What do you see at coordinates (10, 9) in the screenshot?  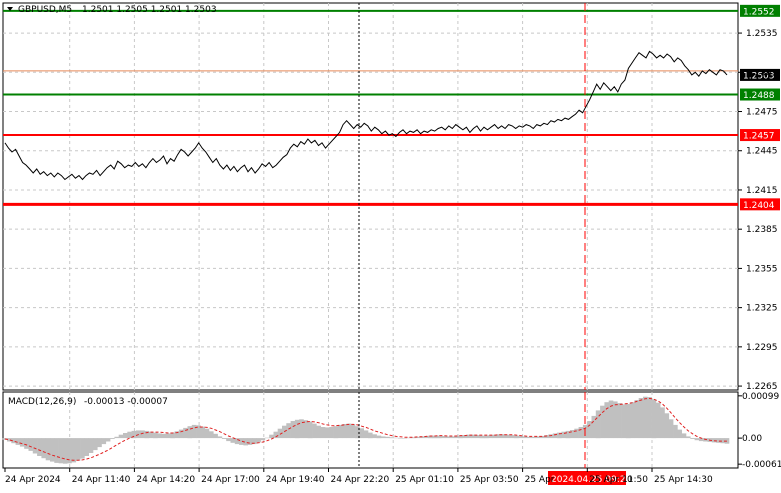 I see `chart-menu-triangle-icon` at bounding box center [10, 9].